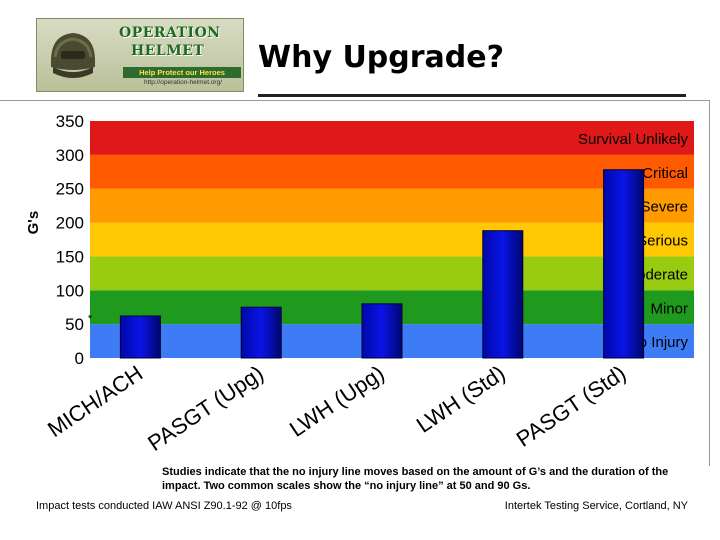 The width and height of the screenshot is (720, 540). I want to click on band-label-critical: Critical, so click(665, 173).